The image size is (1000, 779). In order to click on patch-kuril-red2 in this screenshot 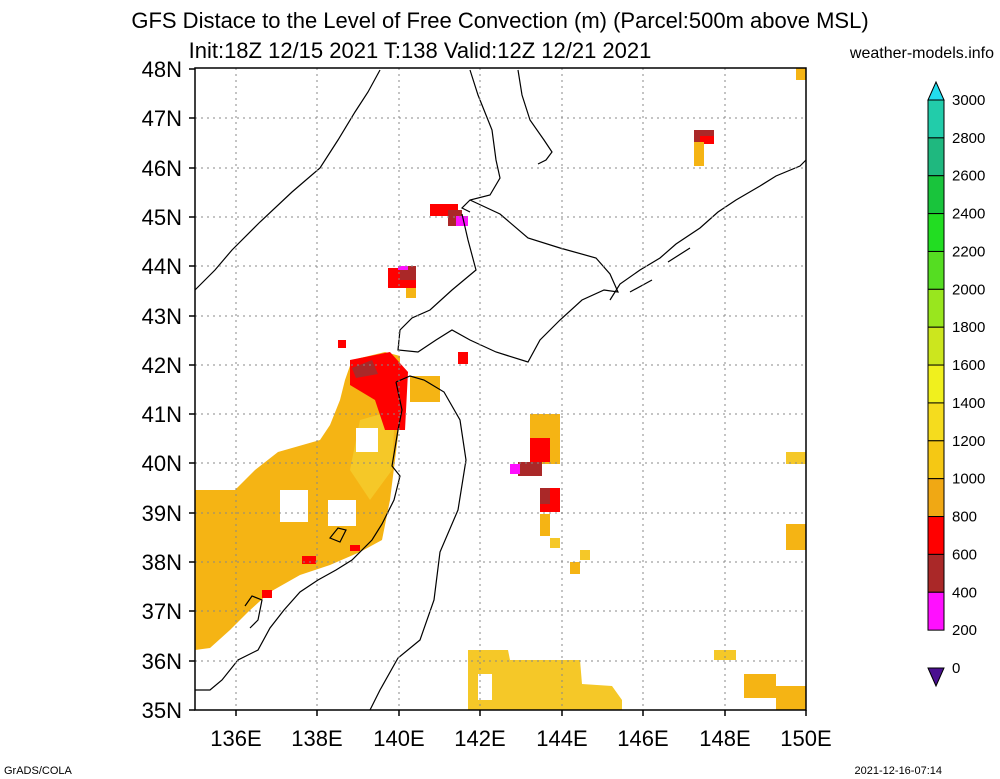, I will do `click(707, 140)`.